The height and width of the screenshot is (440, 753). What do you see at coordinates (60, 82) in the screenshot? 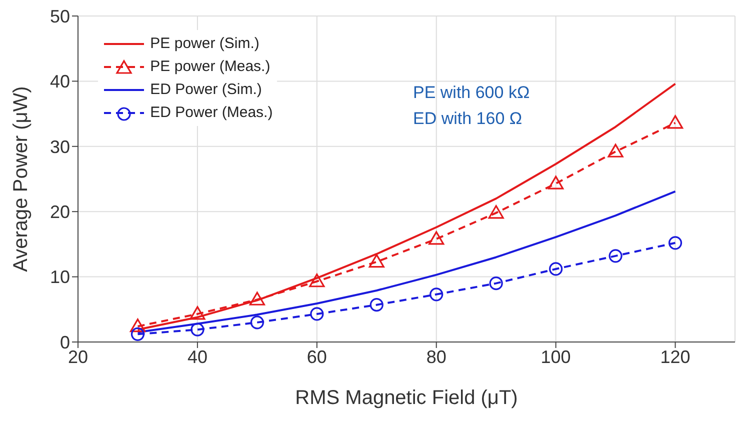
I see `y-tick-label: 40` at bounding box center [60, 82].